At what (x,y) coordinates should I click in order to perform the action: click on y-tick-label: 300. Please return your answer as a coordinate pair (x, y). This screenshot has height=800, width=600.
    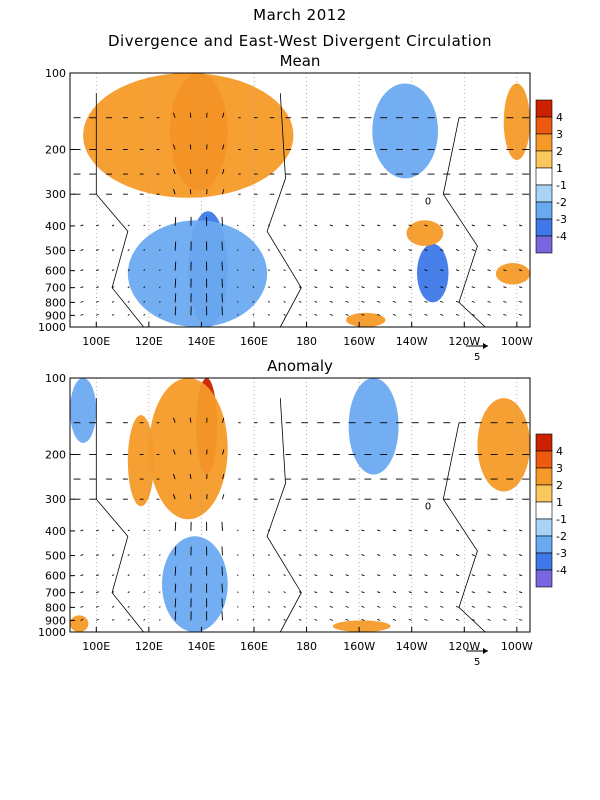
    Looking at the image, I should click on (55, 499).